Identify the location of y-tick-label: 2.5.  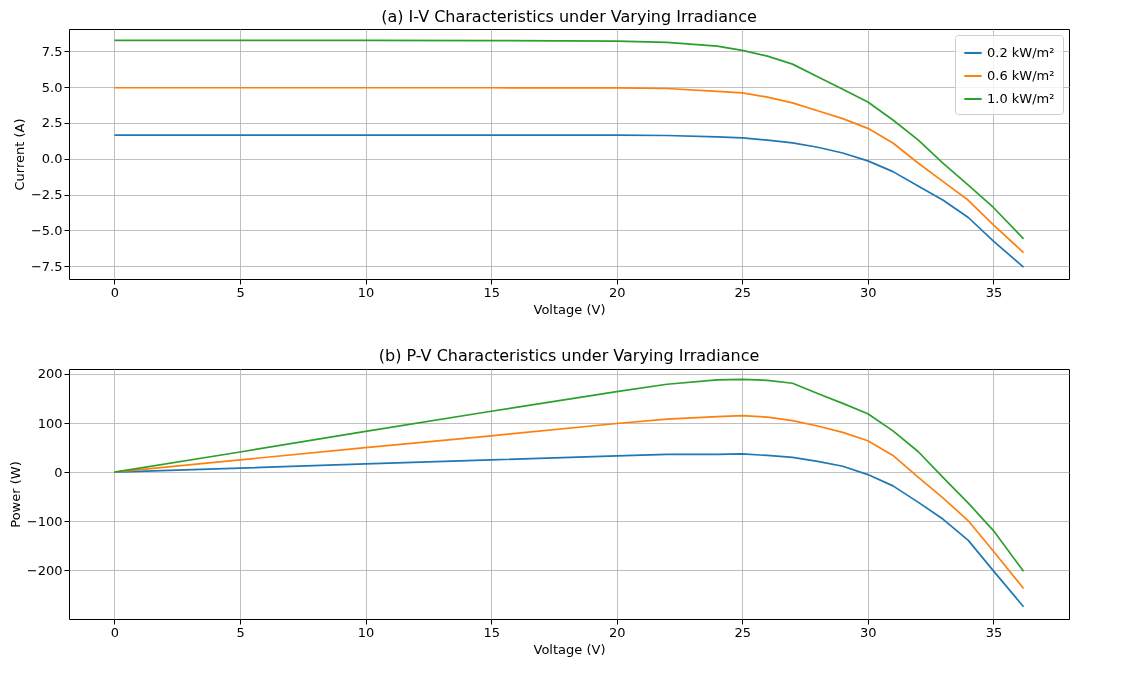
(52, 123).